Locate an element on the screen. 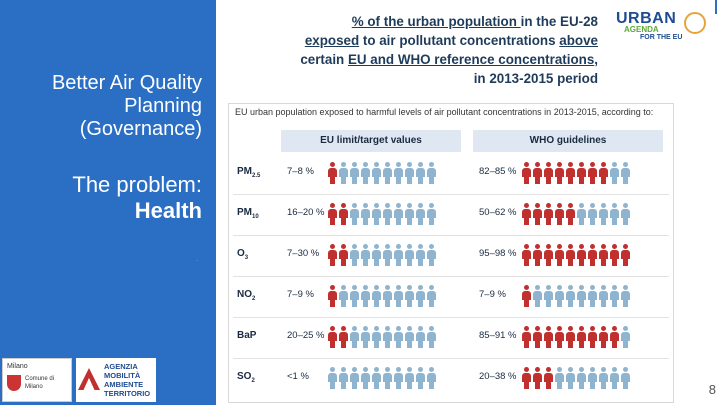 The width and height of the screenshot is (720, 405). pollutant-row: PM10 16–20 % 50–62 % is located at coordinates (451, 214).